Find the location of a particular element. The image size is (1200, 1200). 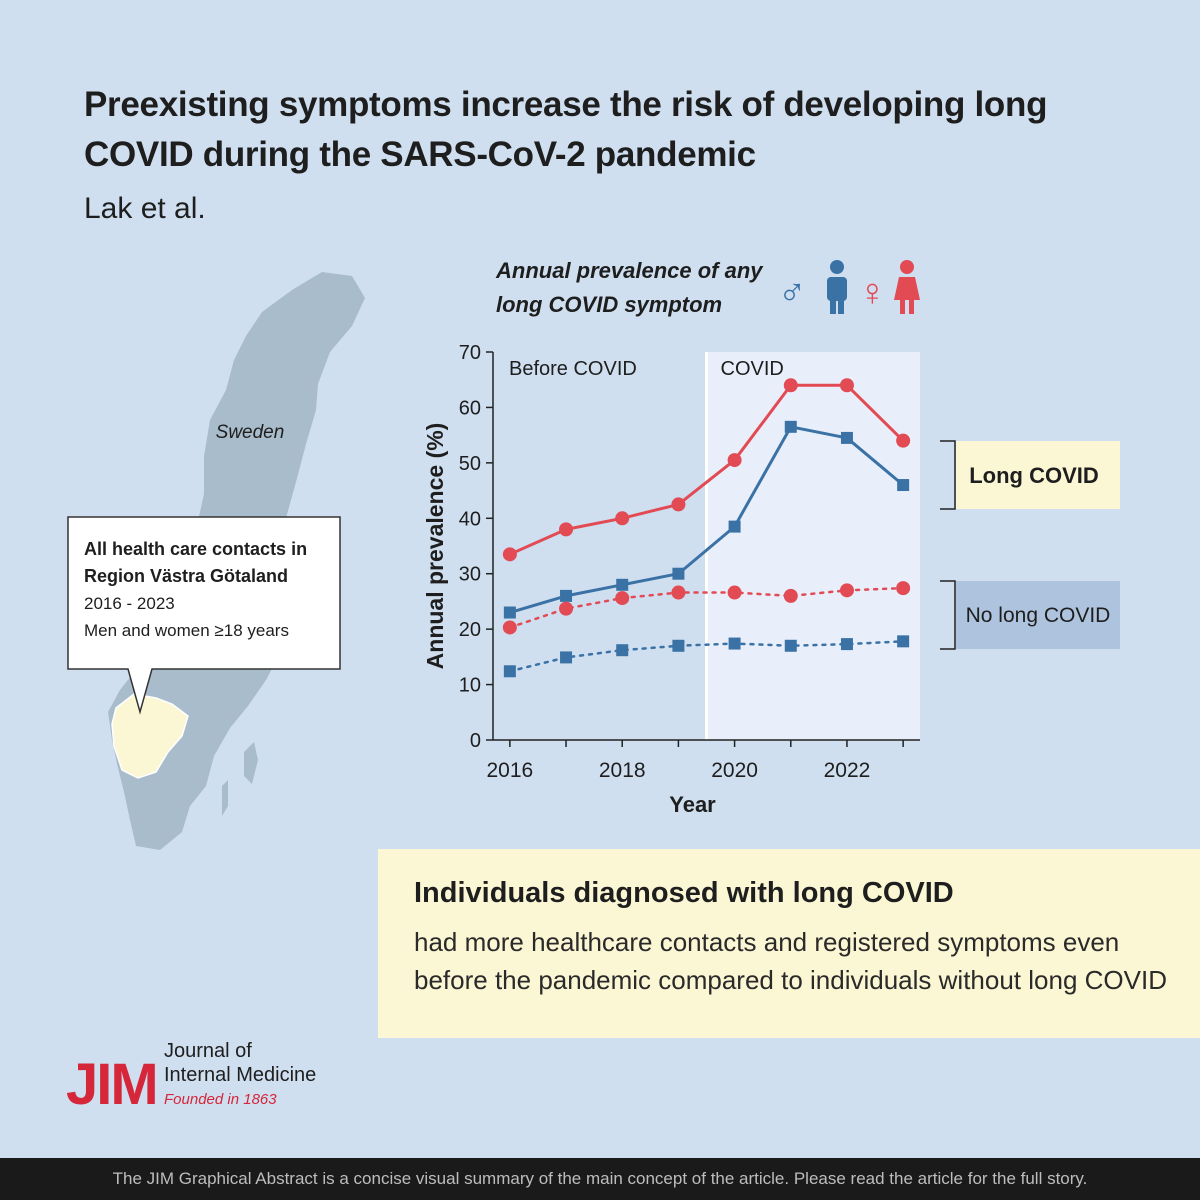

woman-figure-icon is located at coordinates (907, 287).